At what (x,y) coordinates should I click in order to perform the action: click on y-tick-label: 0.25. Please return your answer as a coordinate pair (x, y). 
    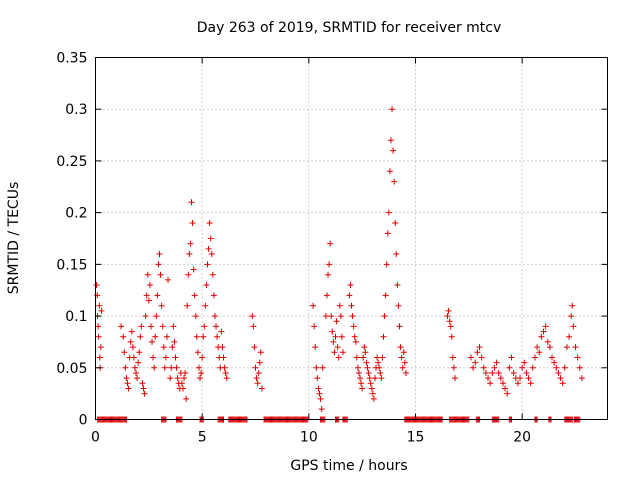
    Looking at the image, I should click on (71, 162).